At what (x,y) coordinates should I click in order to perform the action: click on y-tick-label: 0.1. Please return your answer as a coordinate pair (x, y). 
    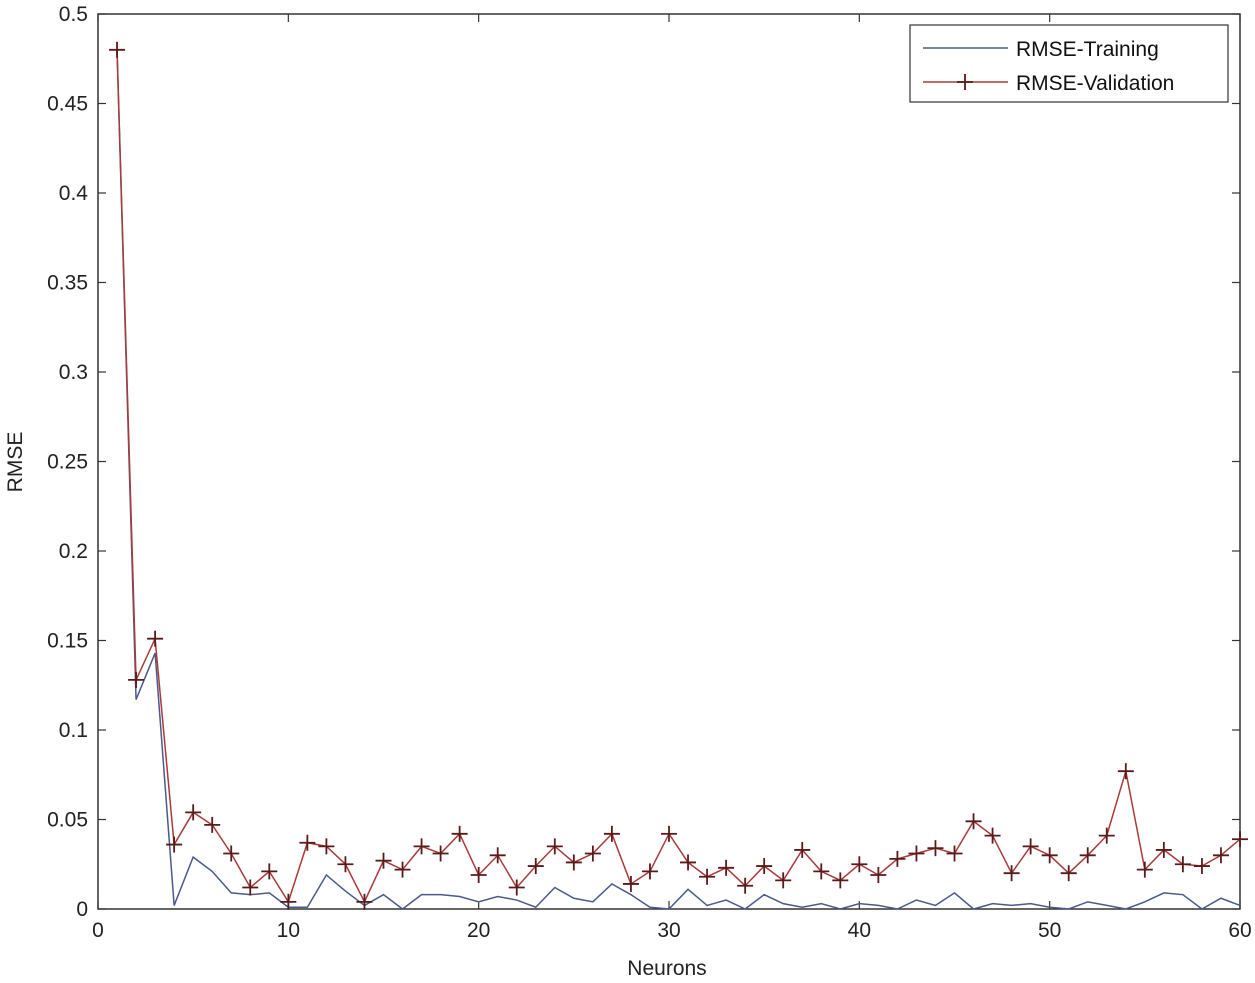
    Looking at the image, I should click on (73, 730).